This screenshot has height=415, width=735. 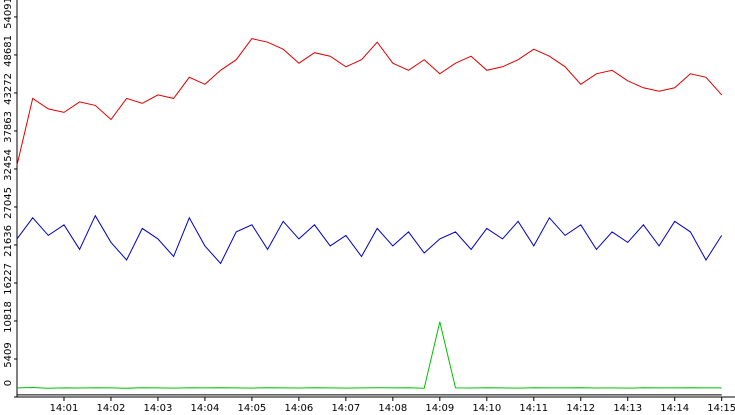 What do you see at coordinates (674, 408) in the screenshot?
I see `x-tick-label: 14:14` at bounding box center [674, 408].